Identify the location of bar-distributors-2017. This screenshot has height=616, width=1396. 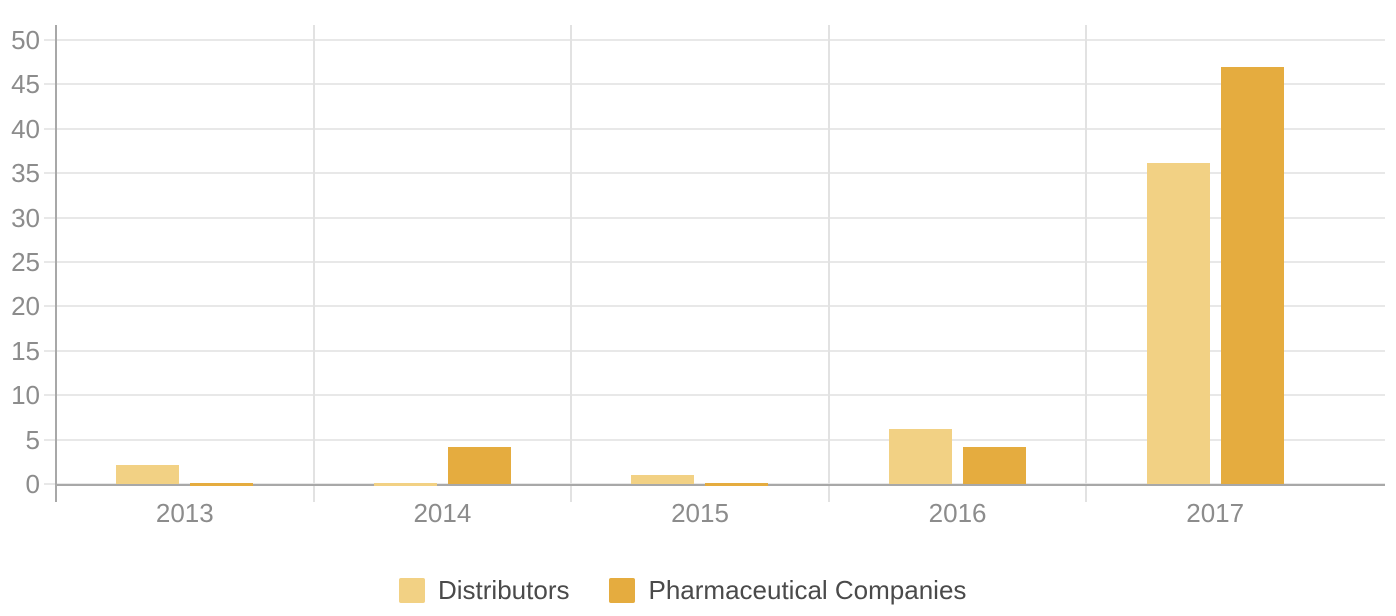
(1178, 323).